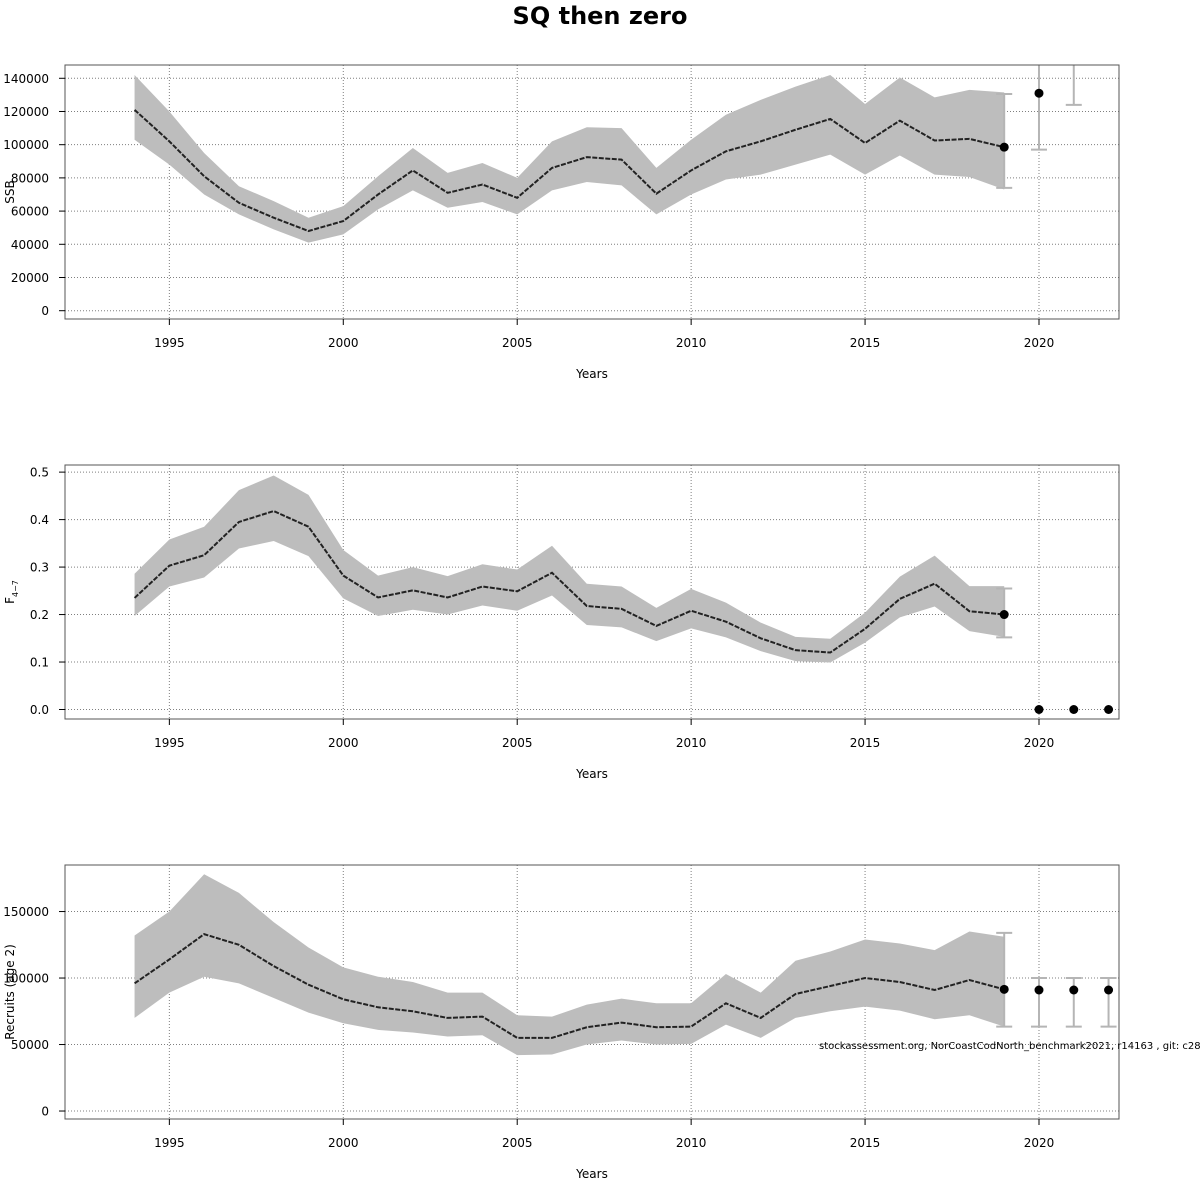 This screenshot has height=1200, width=1200. What do you see at coordinates (691, 343) in the screenshot?
I see `ssb-x-tick-label: 2010` at bounding box center [691, 343].